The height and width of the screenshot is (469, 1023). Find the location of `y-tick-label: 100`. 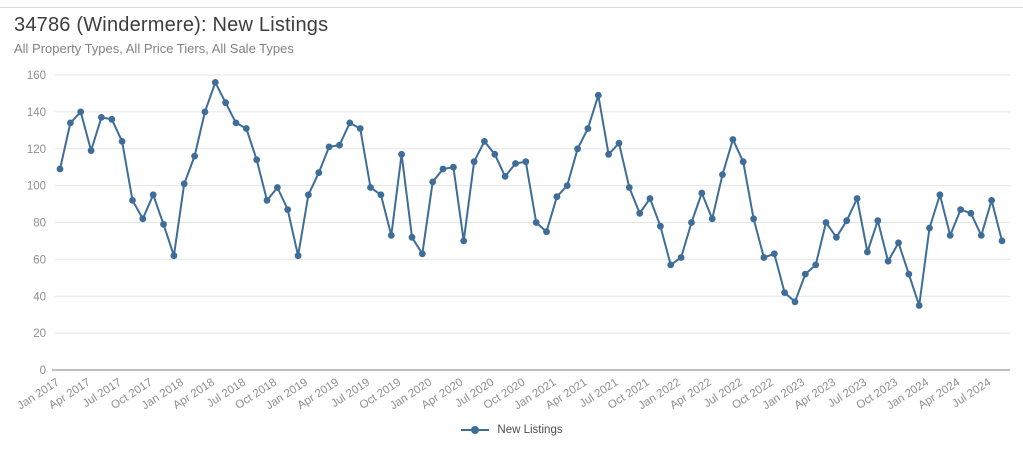

y-tick-label: 100 is located at coordinates (36, 187).